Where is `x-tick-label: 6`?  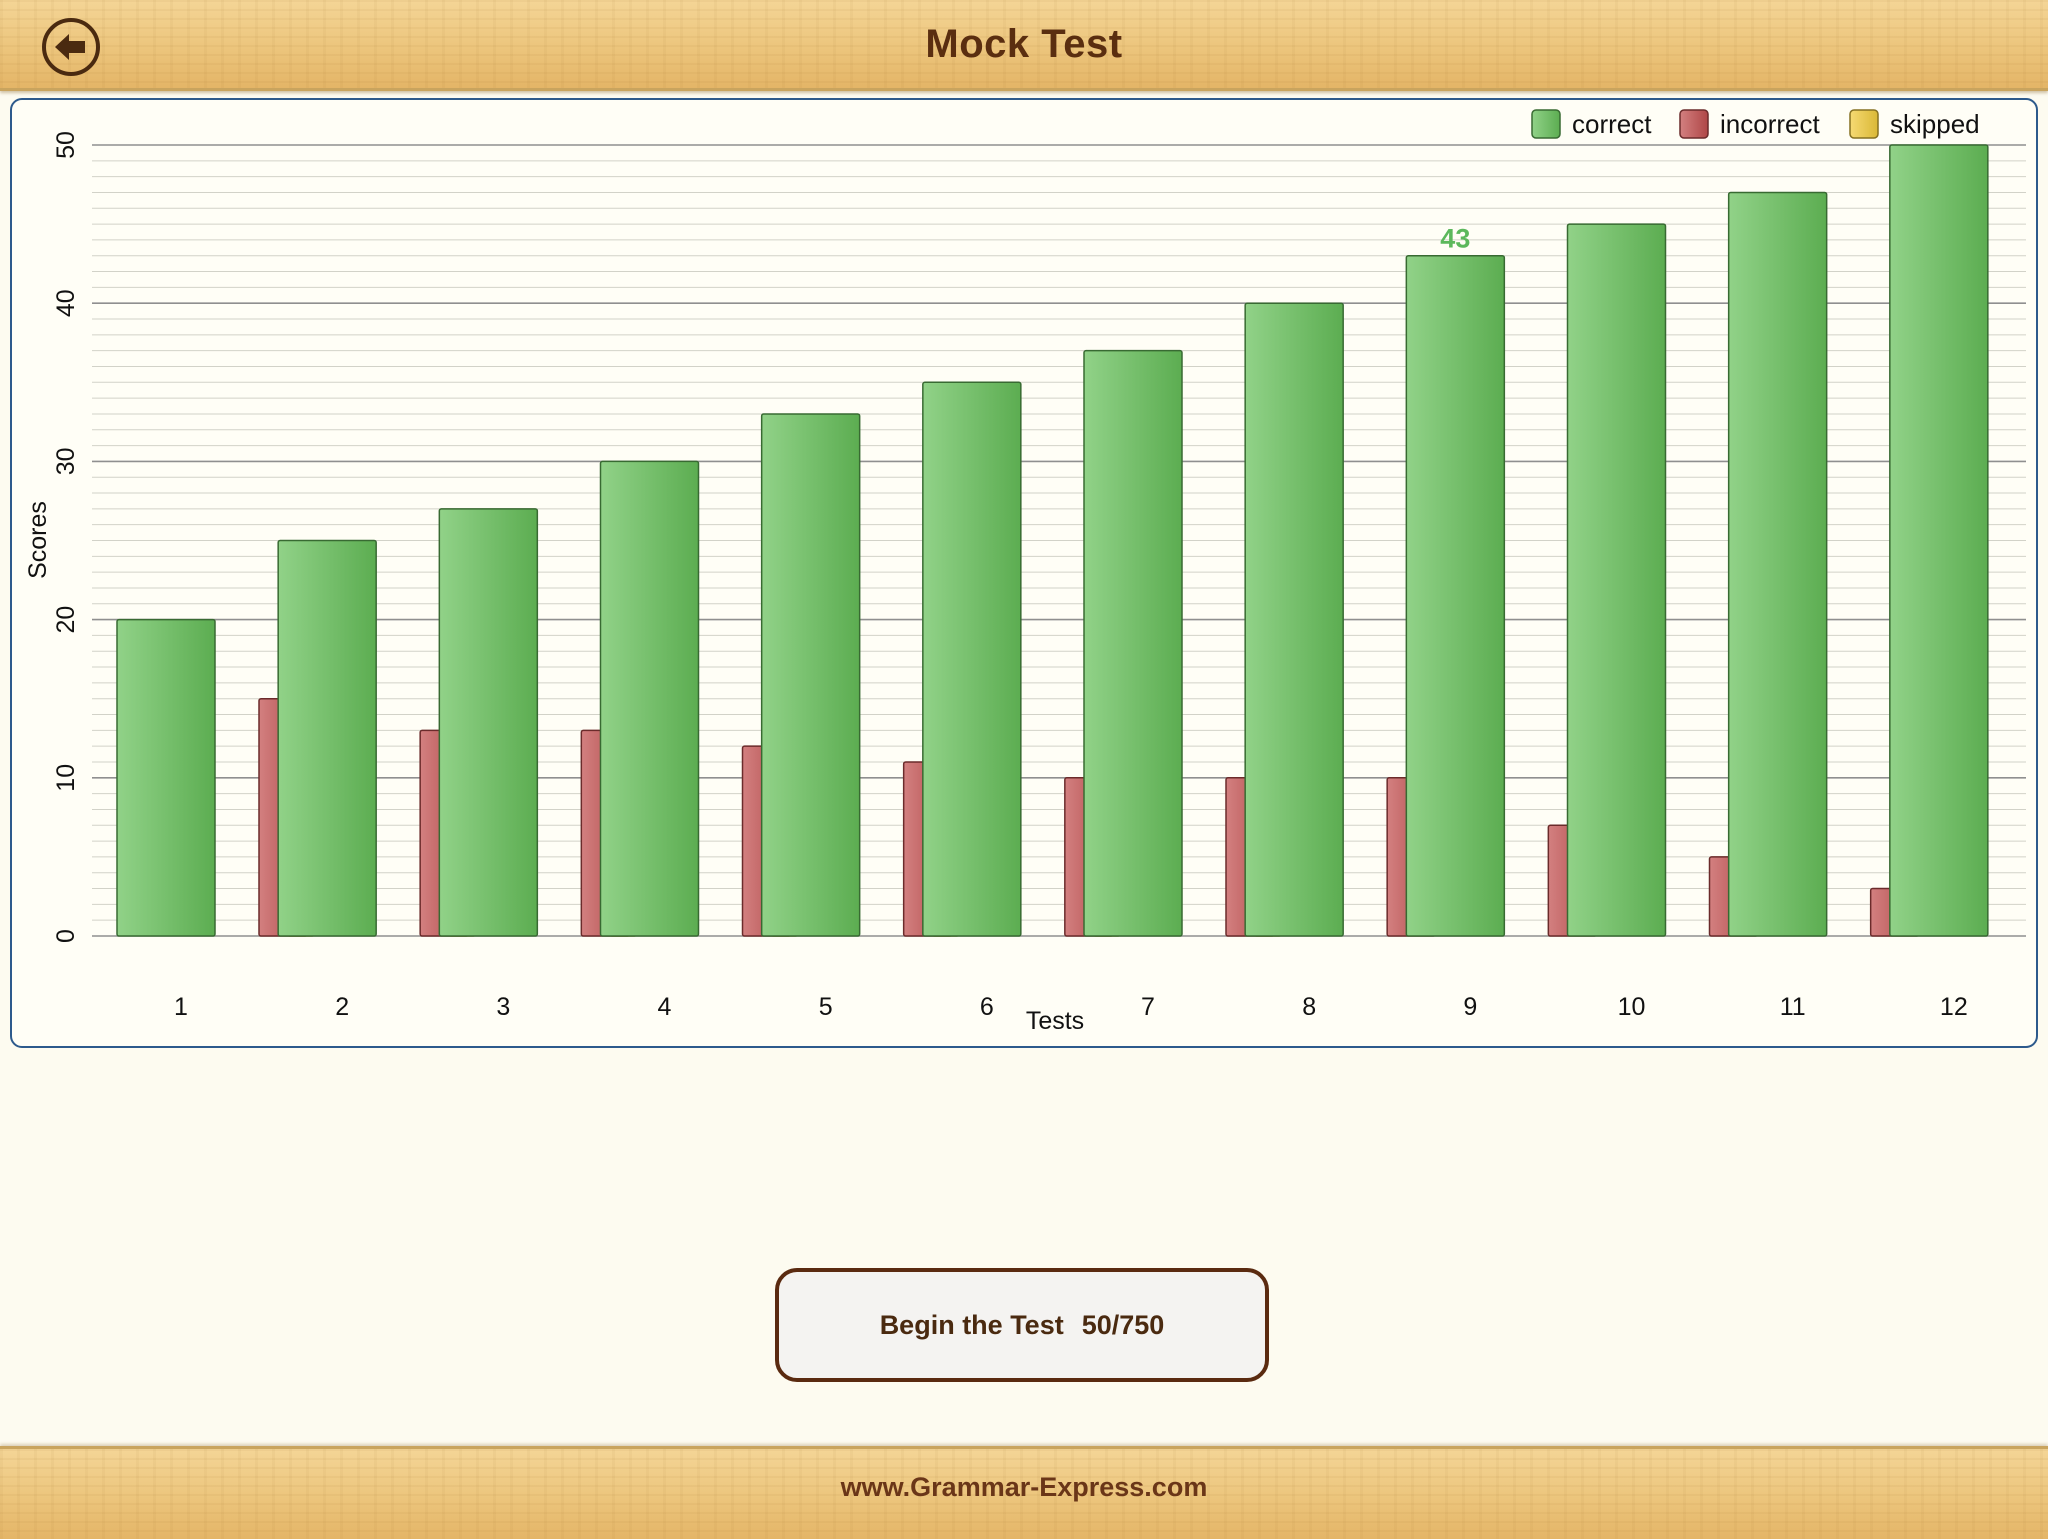 x-tick-label: 6 is located at coordinates (987, 1007).